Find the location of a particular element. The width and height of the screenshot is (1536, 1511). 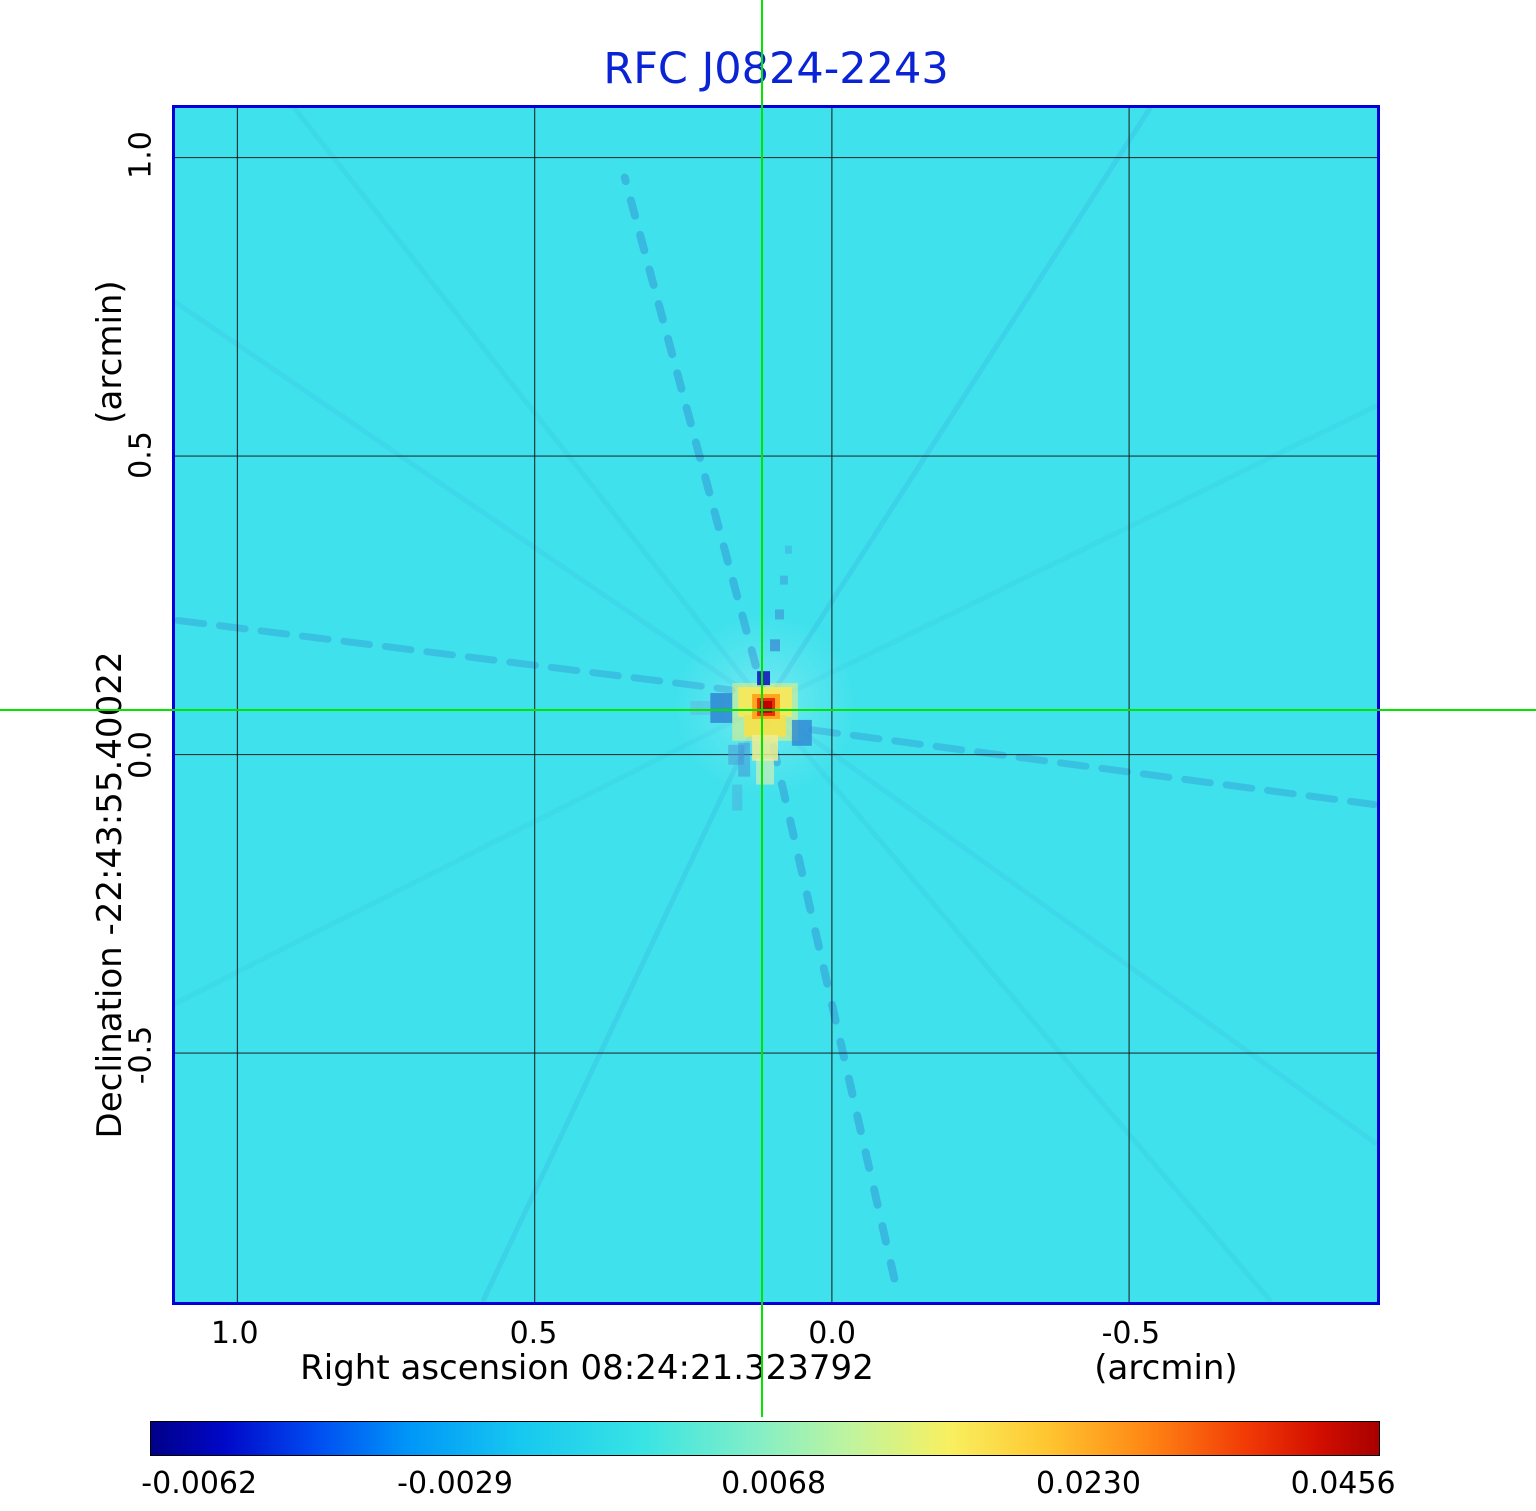

x-tick-label: 0.0 is located at coordinates (832, 1333).